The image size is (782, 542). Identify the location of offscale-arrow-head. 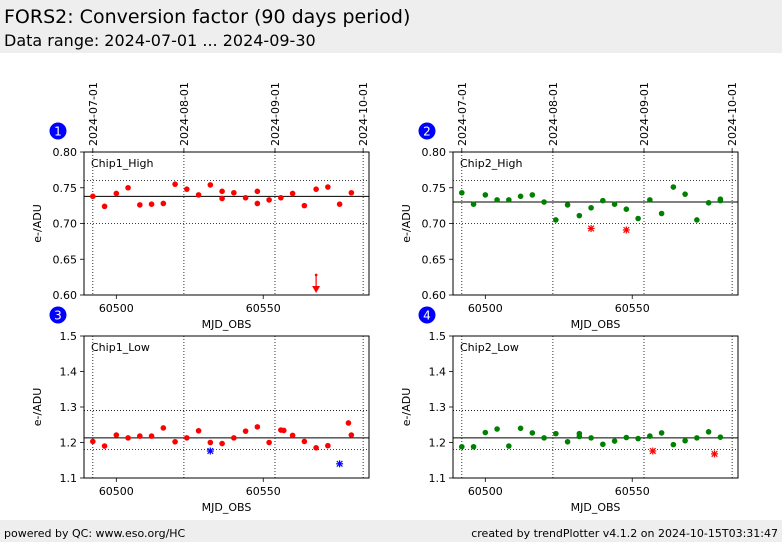
(316, 289).